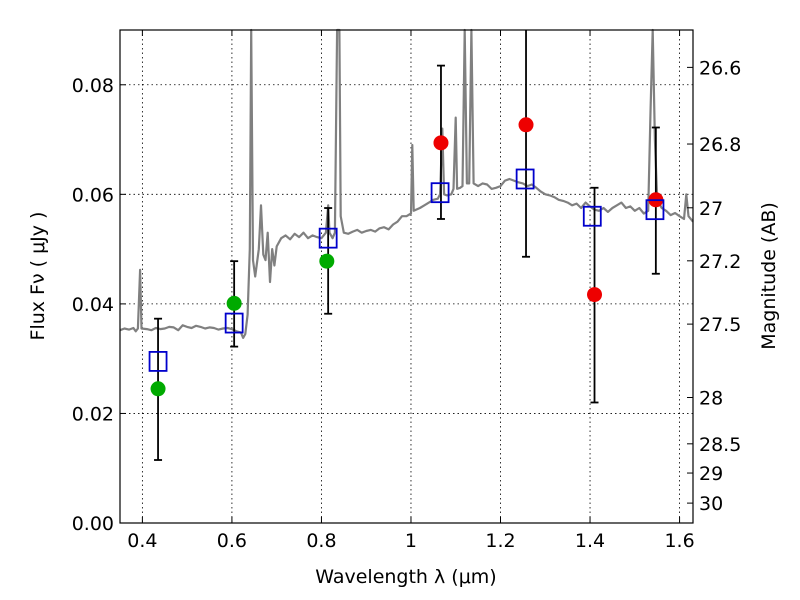 Image resolution: width=800 pixels, height=600 pixels. Describe the element at coordinates (720, 445) in the screenshot. I see `right-tick-label: 28.5` at that location.